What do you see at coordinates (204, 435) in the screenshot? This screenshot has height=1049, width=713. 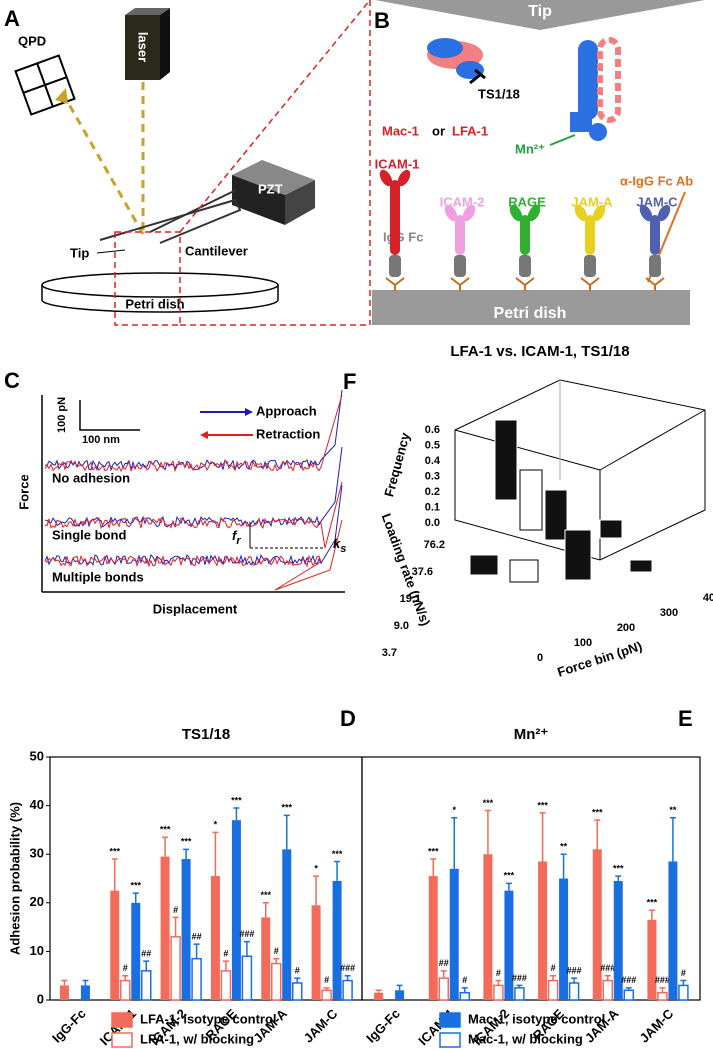 I see `legend-arrow` at bounding box center [204, 435].